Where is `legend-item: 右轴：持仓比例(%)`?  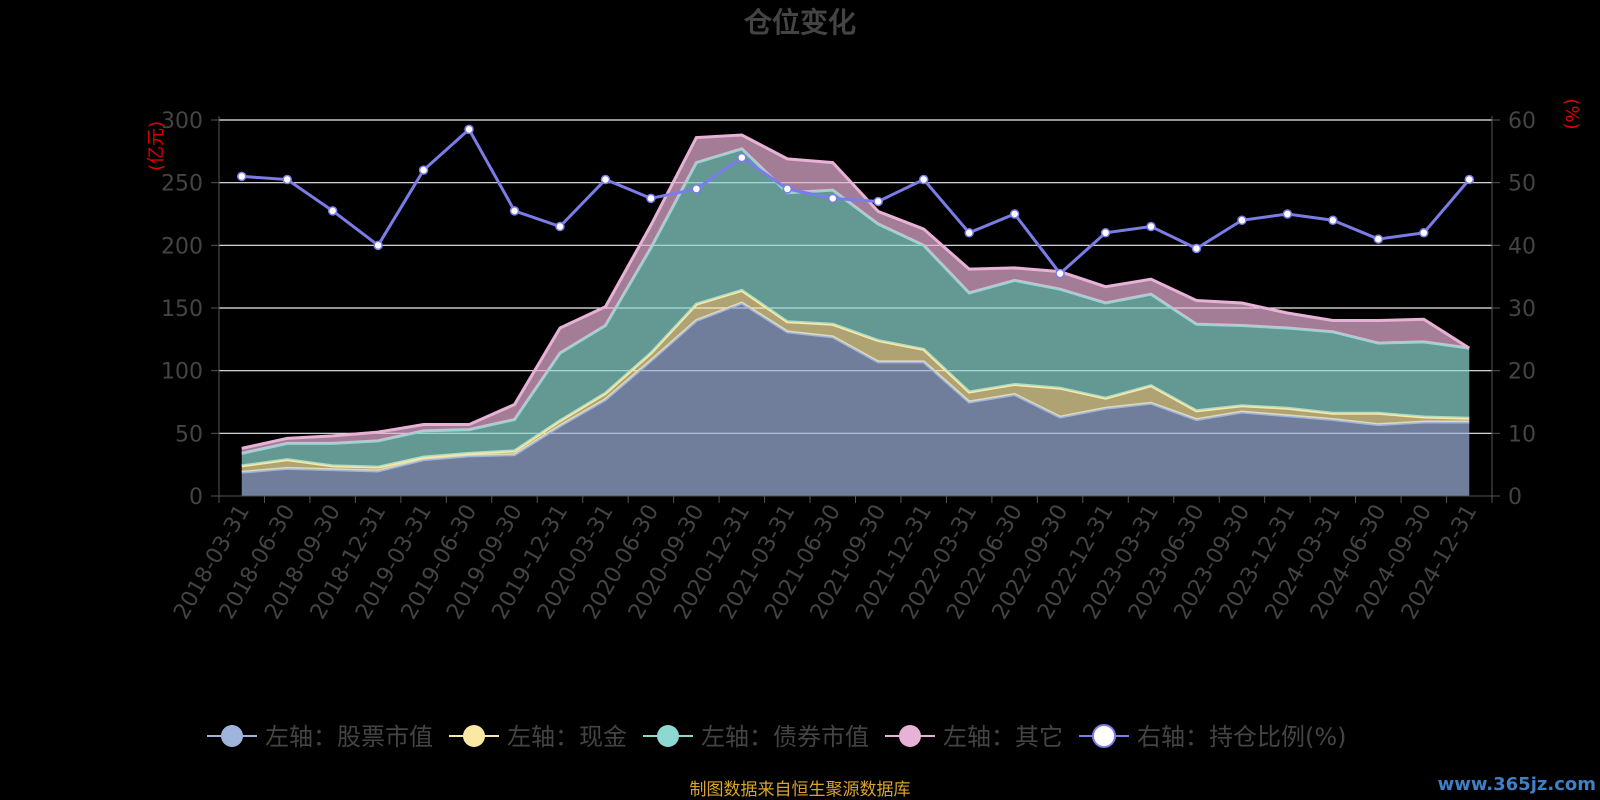 legend-item: 右轴：持仓比例(%) is located at coordinates (1213, 737).